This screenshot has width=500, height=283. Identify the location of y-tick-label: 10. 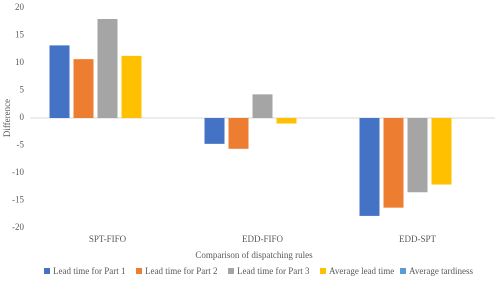
(20, 62).